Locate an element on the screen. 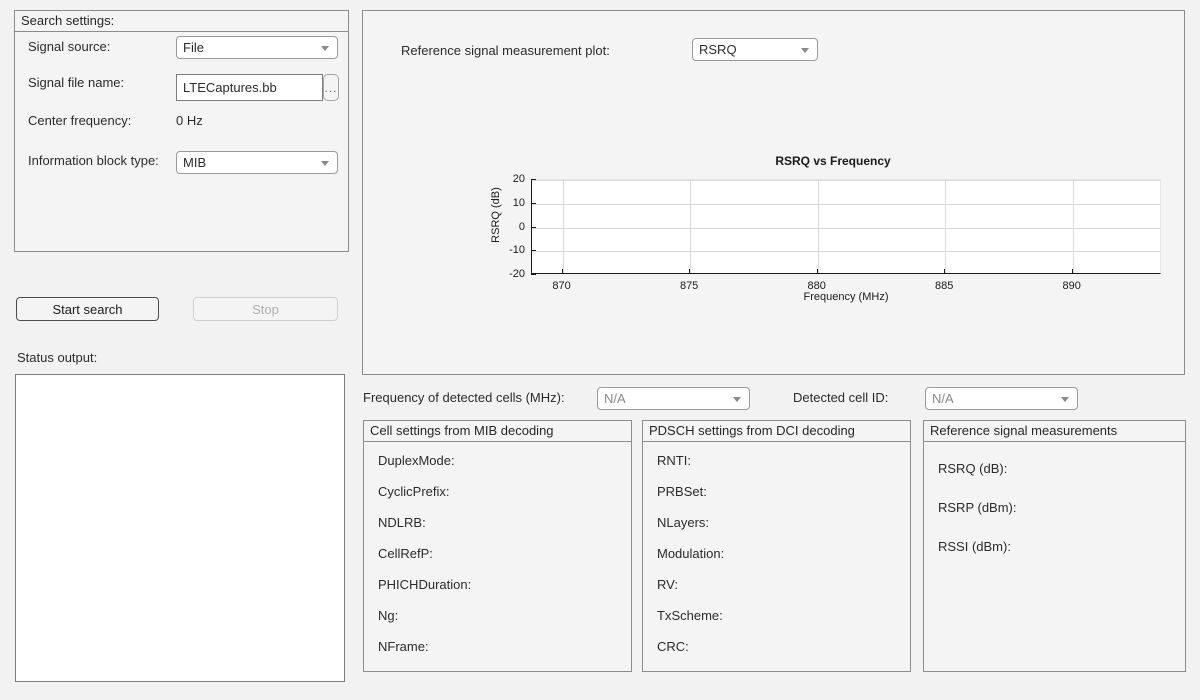 The width and height of the screenshot is (1200, 700). field-label: RSRP (dBm): is located at coordinates (977, 507).